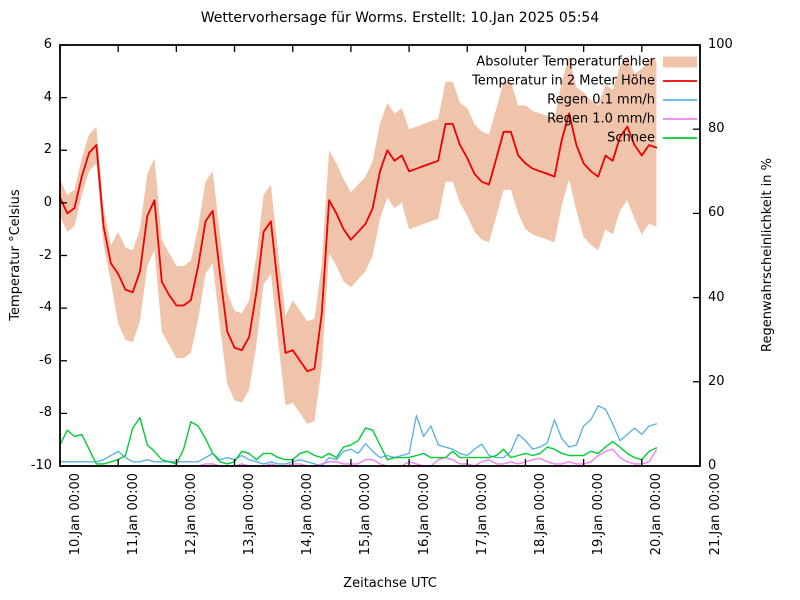  Describe the element at coordinates (47, 97) in the screenshot. I see `y-left-tick-label: 4` at that location.